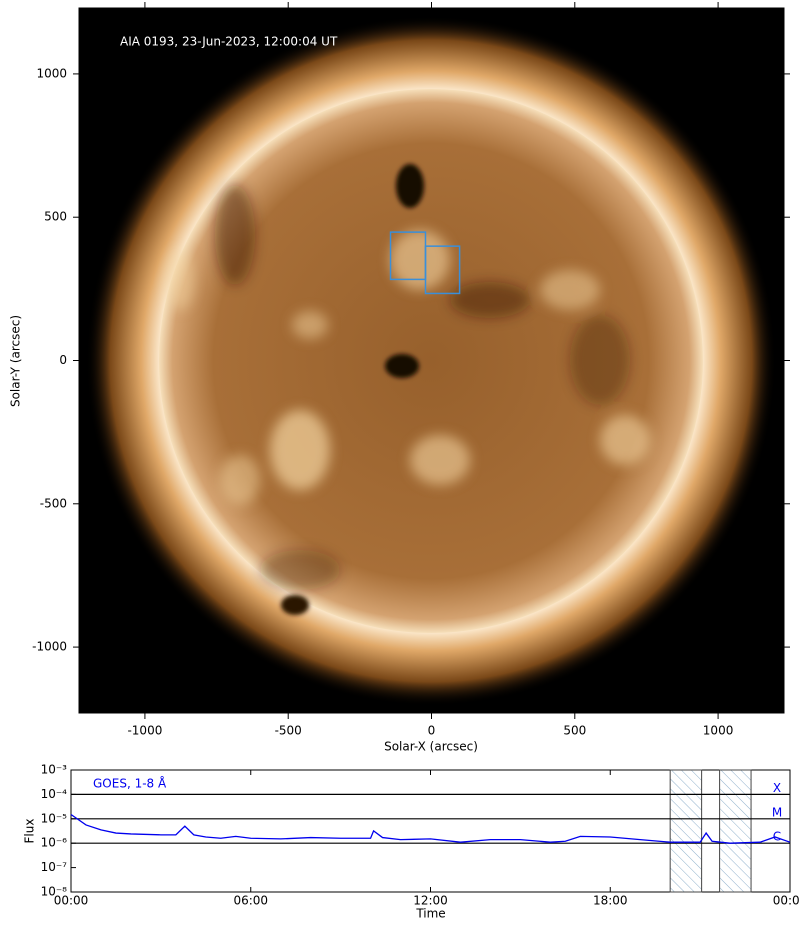 This screenshot has height=939, width=799. I want to click on x-tick-label: 06:00, so click(250, 901).